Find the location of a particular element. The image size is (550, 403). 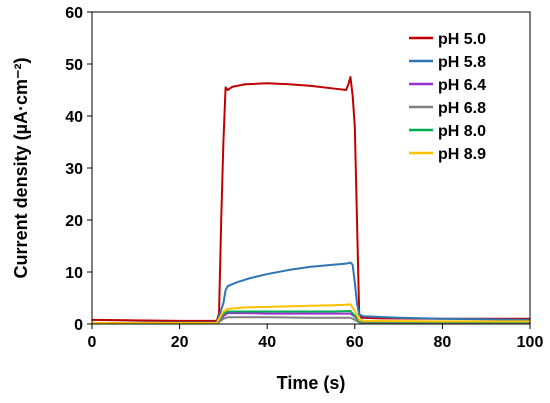

legend-label: pH 6.8 is located at coordinates (462, 108).